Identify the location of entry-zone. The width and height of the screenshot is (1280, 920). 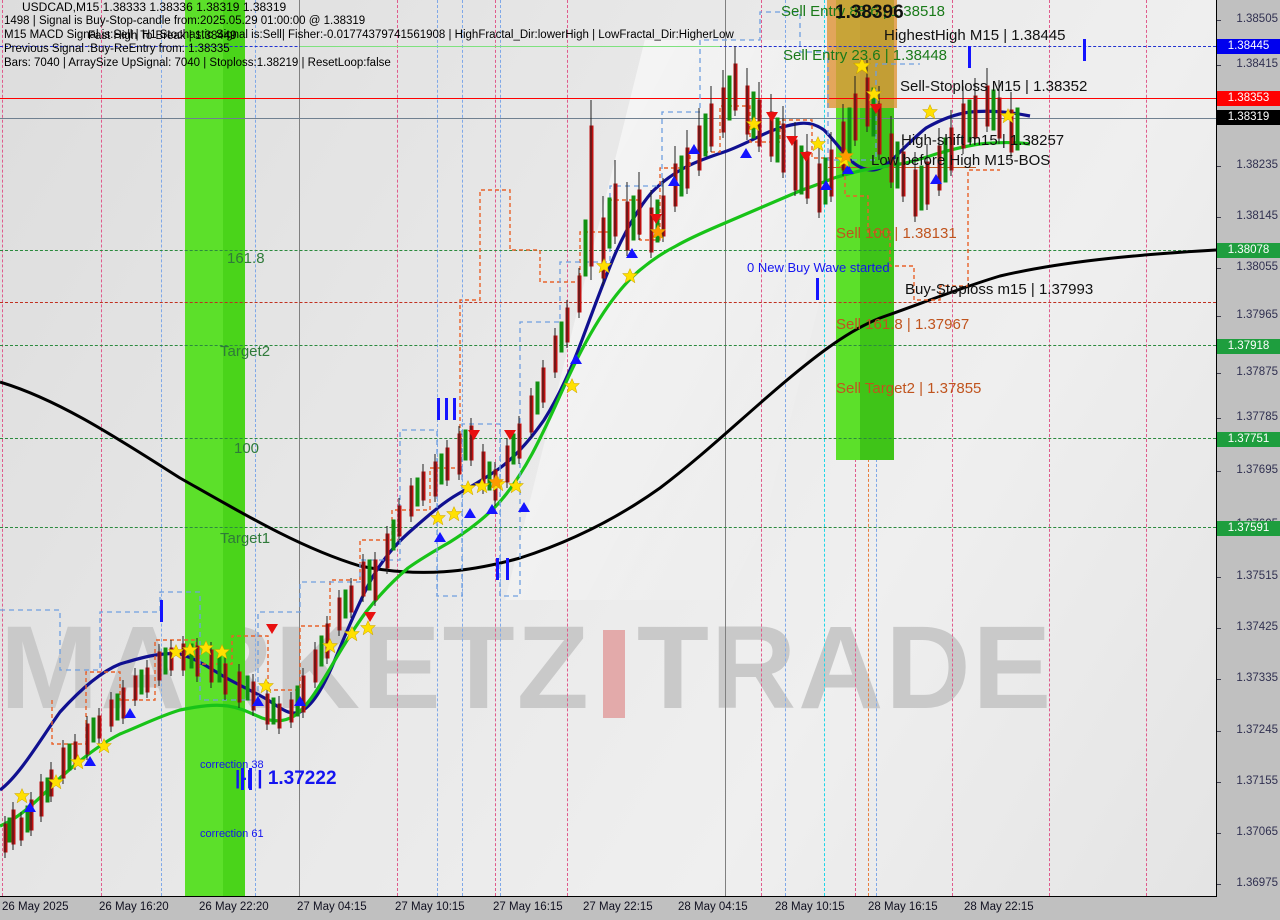
(862, 54).